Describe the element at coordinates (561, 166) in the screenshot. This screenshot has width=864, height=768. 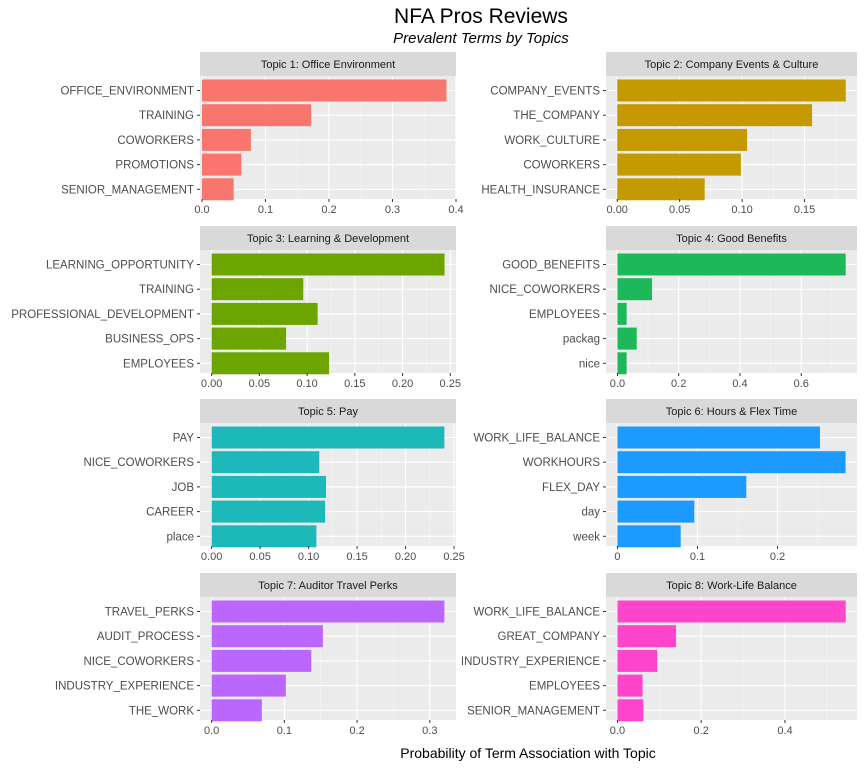
I see `category-label: COWORKERS` at that location.